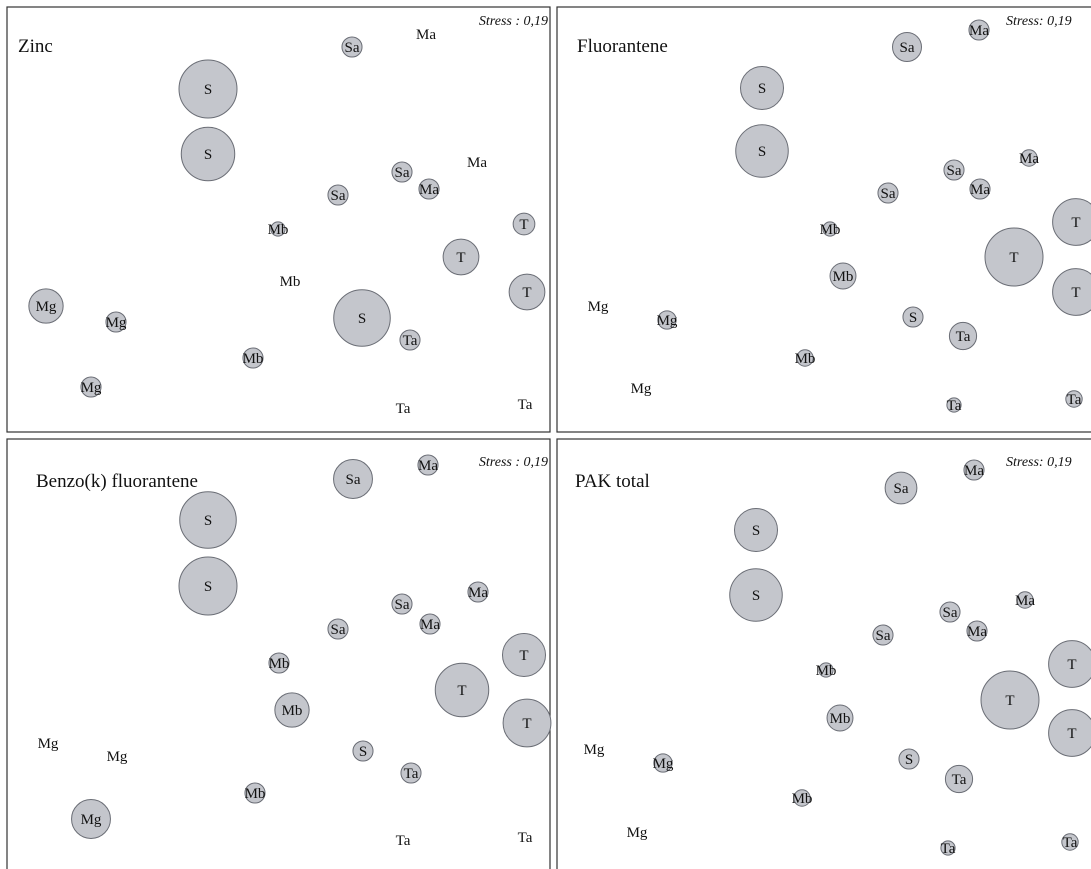 This screenshot has height=869, width=1091. What do you see at coordinates (117, 481) in the screenshot?
I see `panel-title: Benzo(k) fluorantene` at bounding box center [117, 481].